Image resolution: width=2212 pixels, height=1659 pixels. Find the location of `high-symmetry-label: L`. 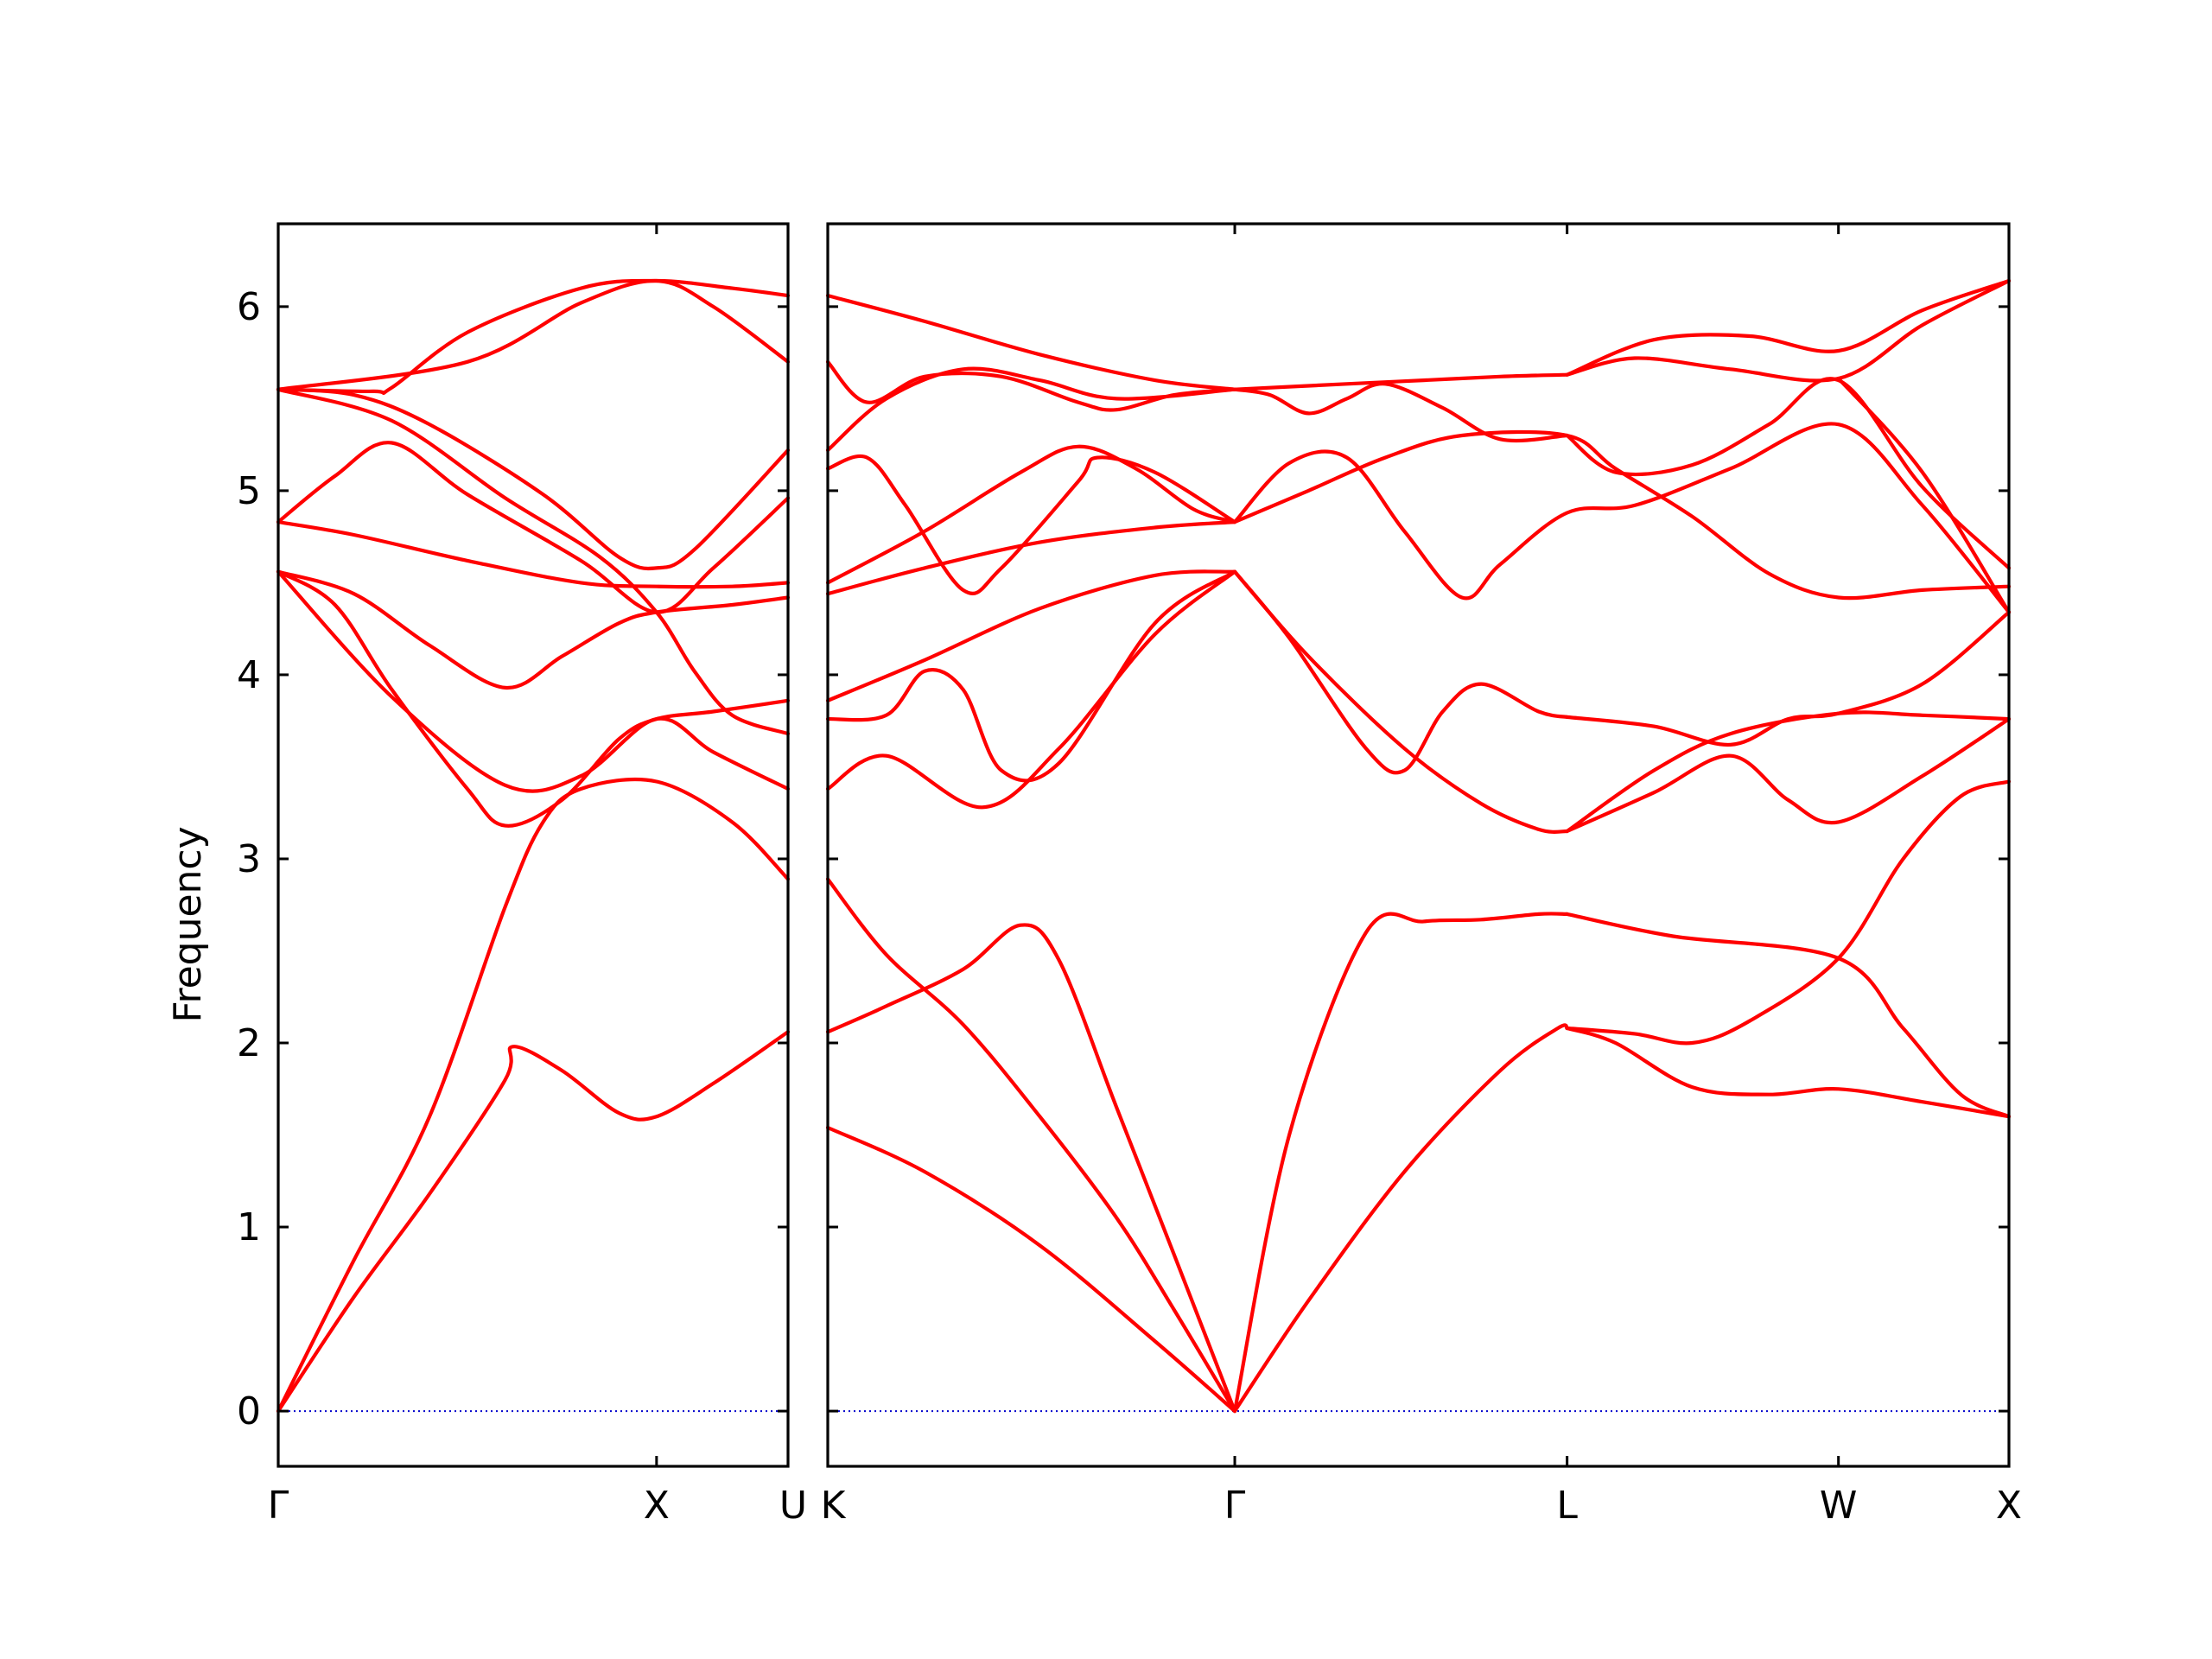

high-symmetry-label: L is located at coordinates (1567, 1506).